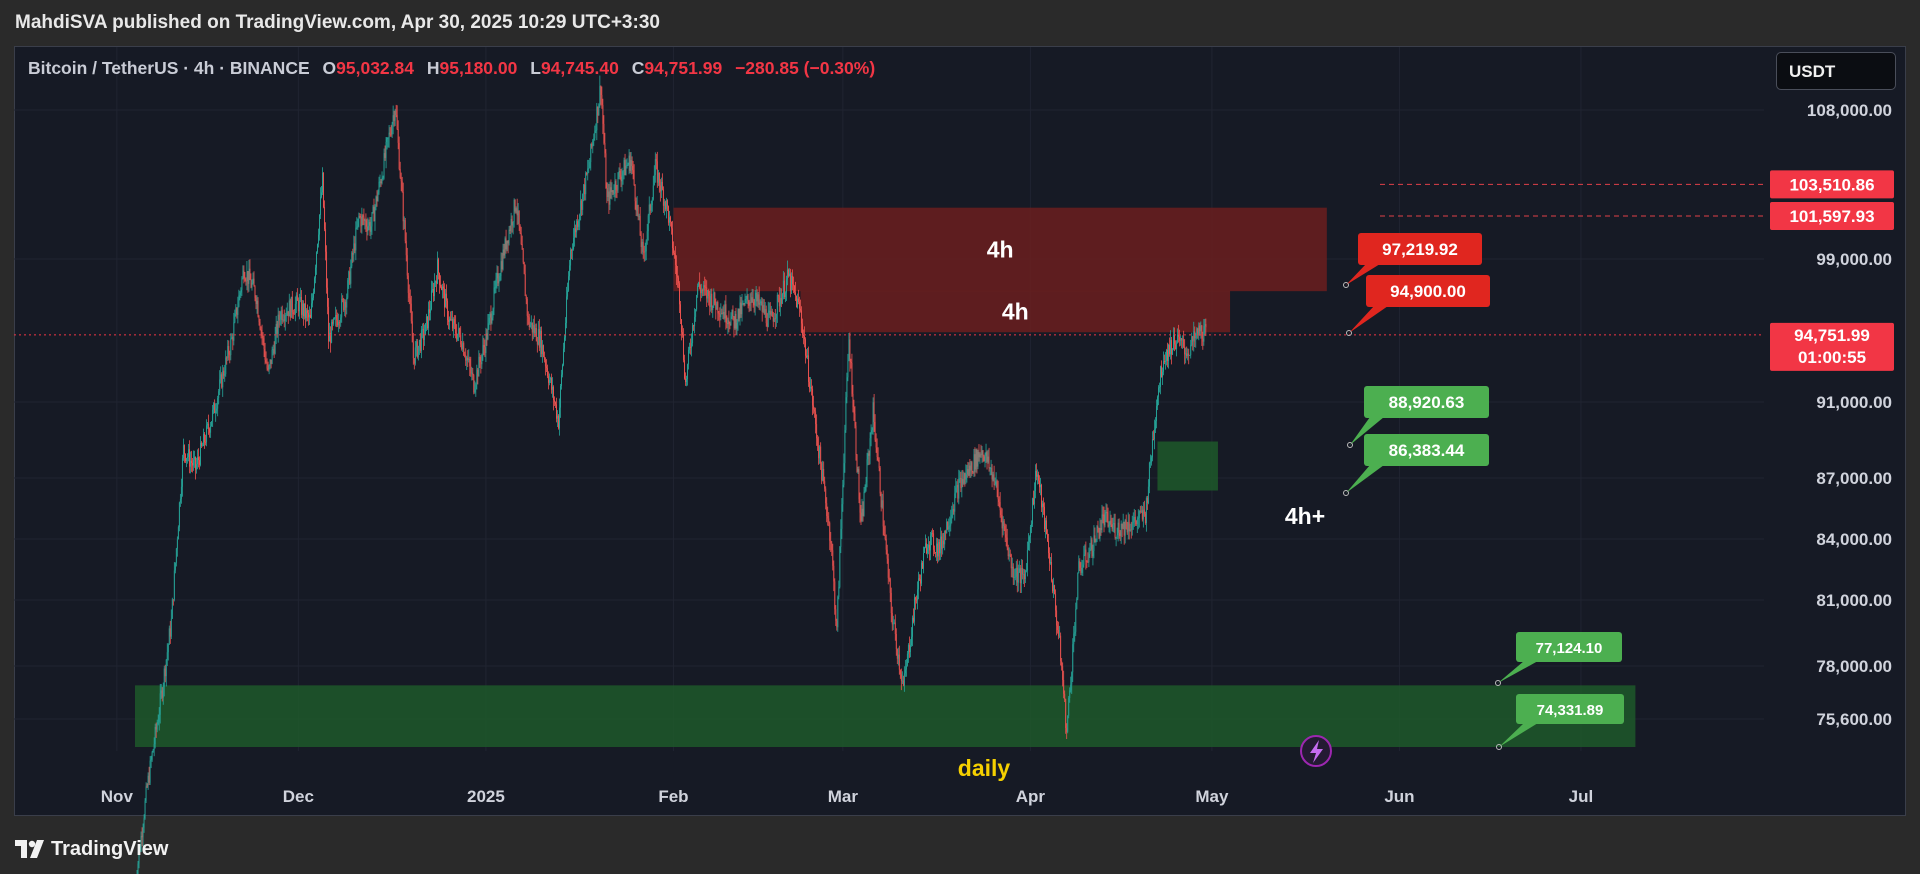  What do you see at coordinates (375, 68) in the screenshot?
I see `open-value: 95,032.84` at bounding box center [375, 68].